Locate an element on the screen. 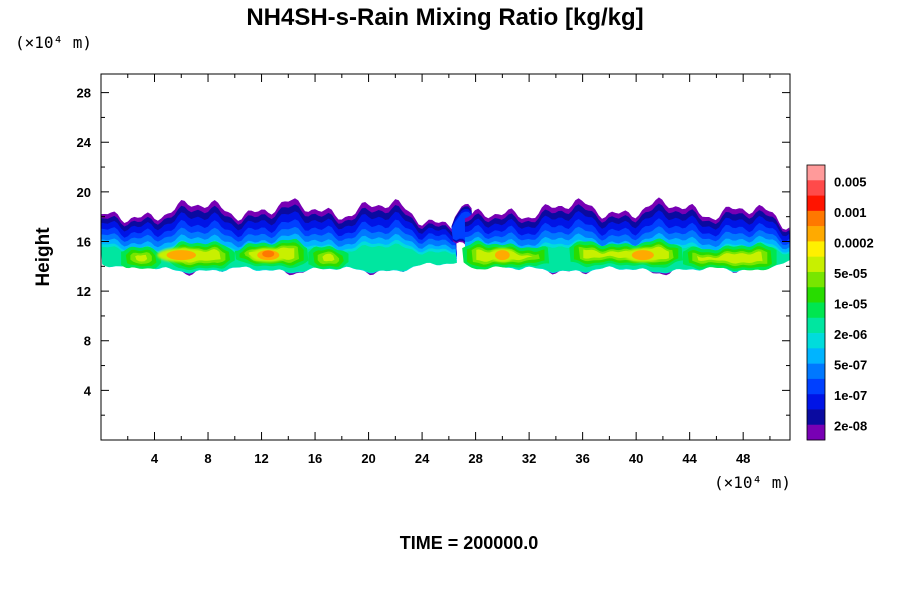  colorbar-label: 5e-05 is located at coordinates (850, 273).